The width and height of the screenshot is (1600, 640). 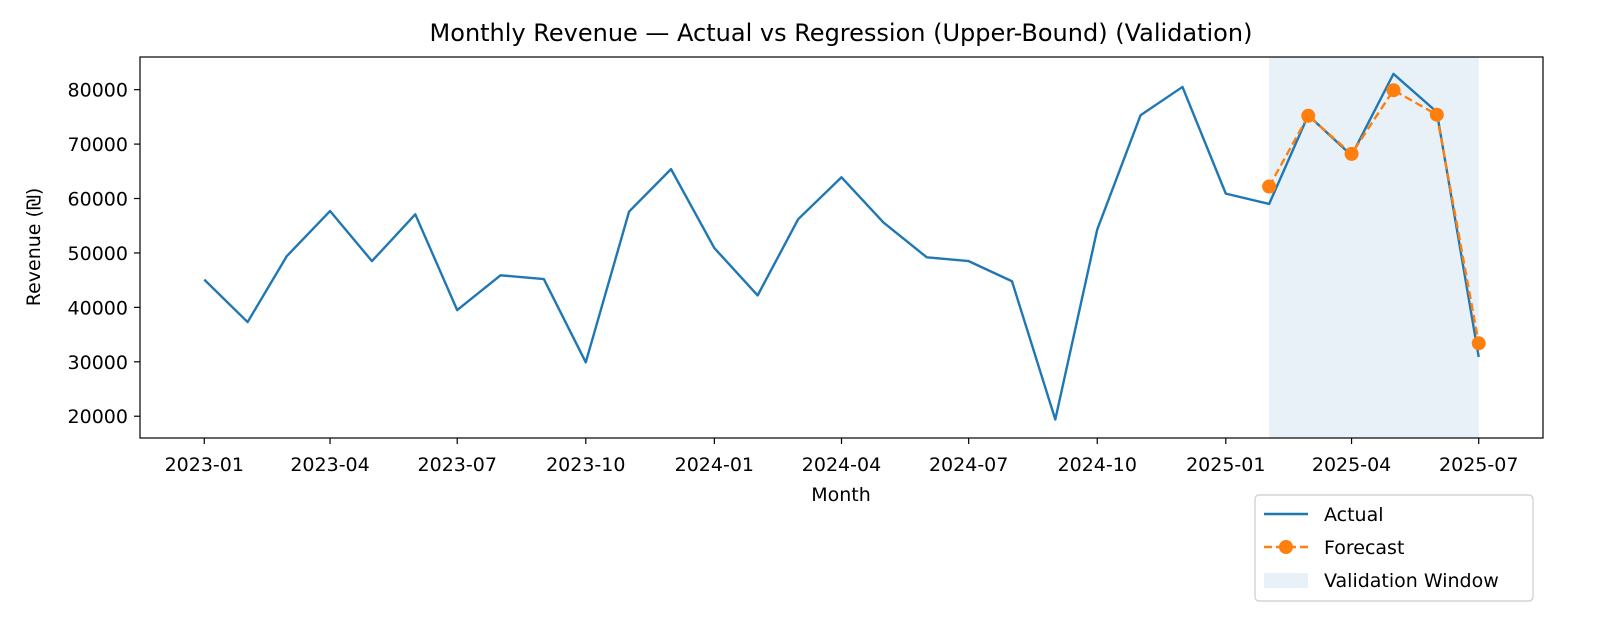 I want to click on x-tick-label-2023-01: 2023-01, so click(x=204, y=465).